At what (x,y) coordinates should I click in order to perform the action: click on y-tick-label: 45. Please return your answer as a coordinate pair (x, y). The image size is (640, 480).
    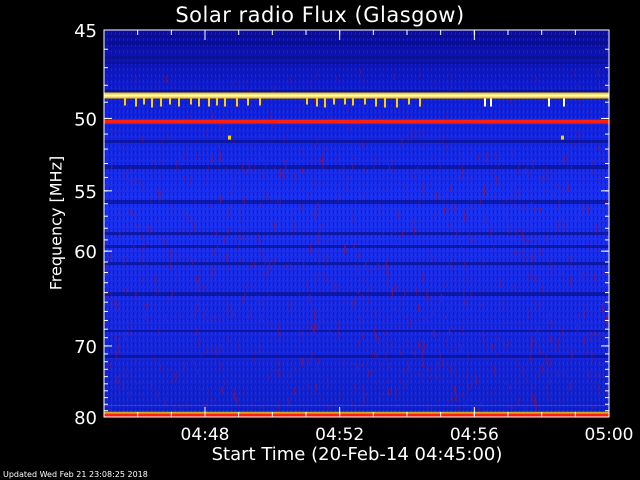
    Looking at the image, I should click on (85, 31).